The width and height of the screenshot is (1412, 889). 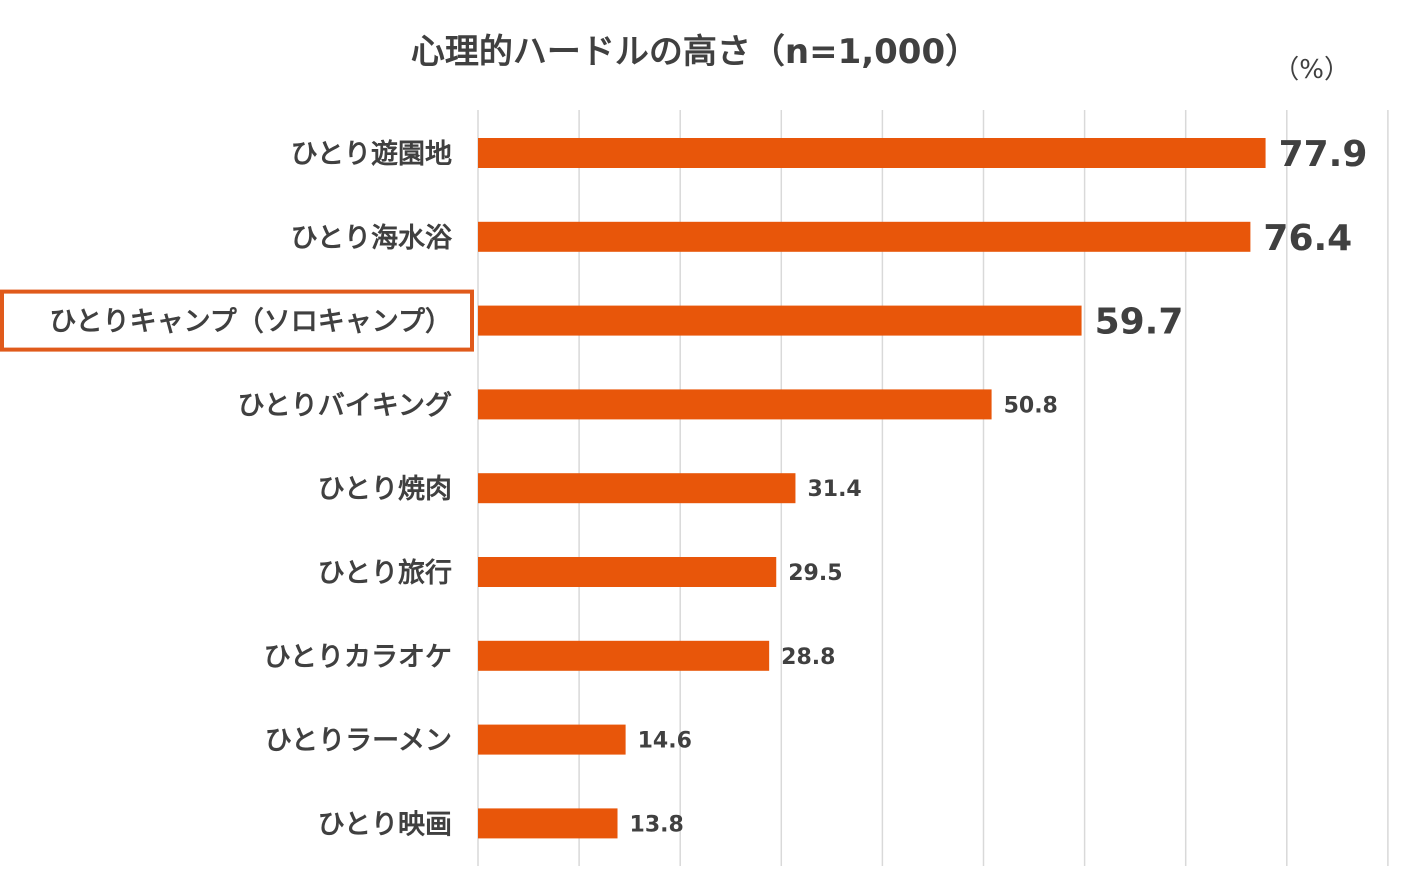 I want to click on value-label: 77.9, so click(x=1323, y=154).